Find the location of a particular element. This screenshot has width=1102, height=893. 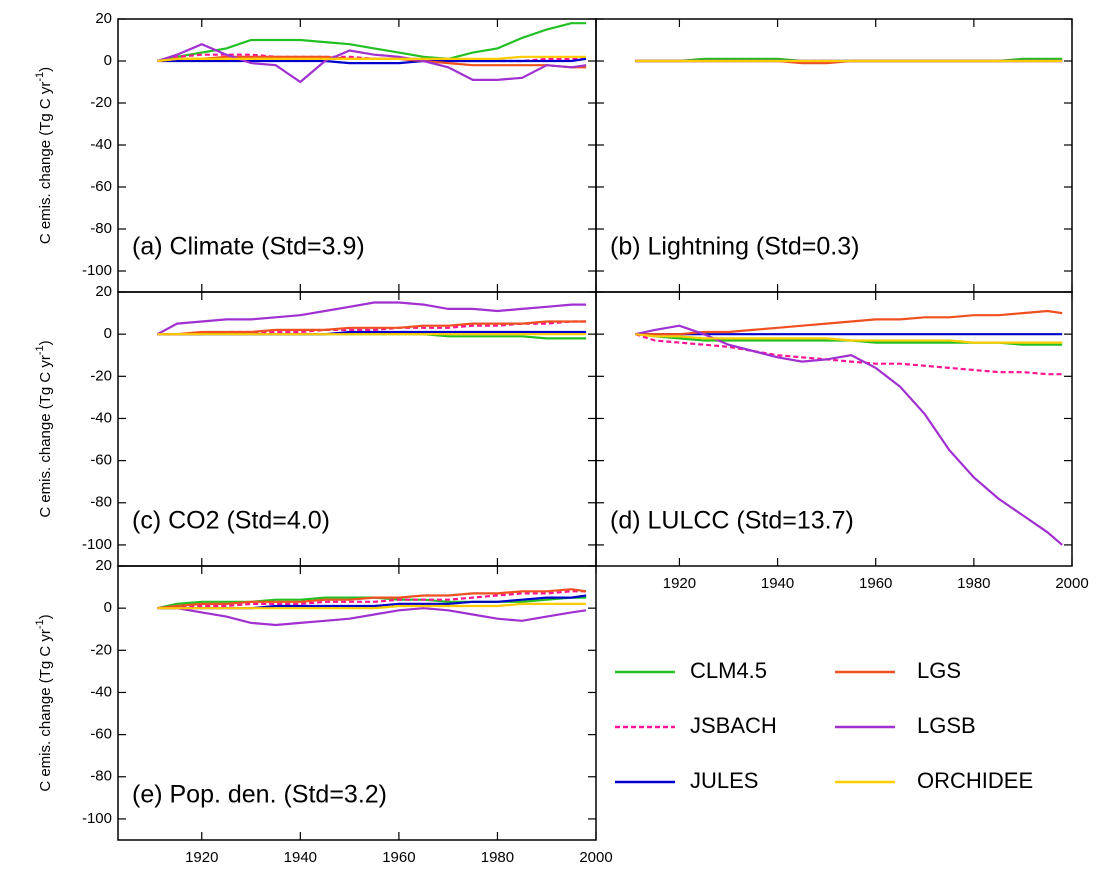

legend-label: LGS is located at coordinates (939, 670).